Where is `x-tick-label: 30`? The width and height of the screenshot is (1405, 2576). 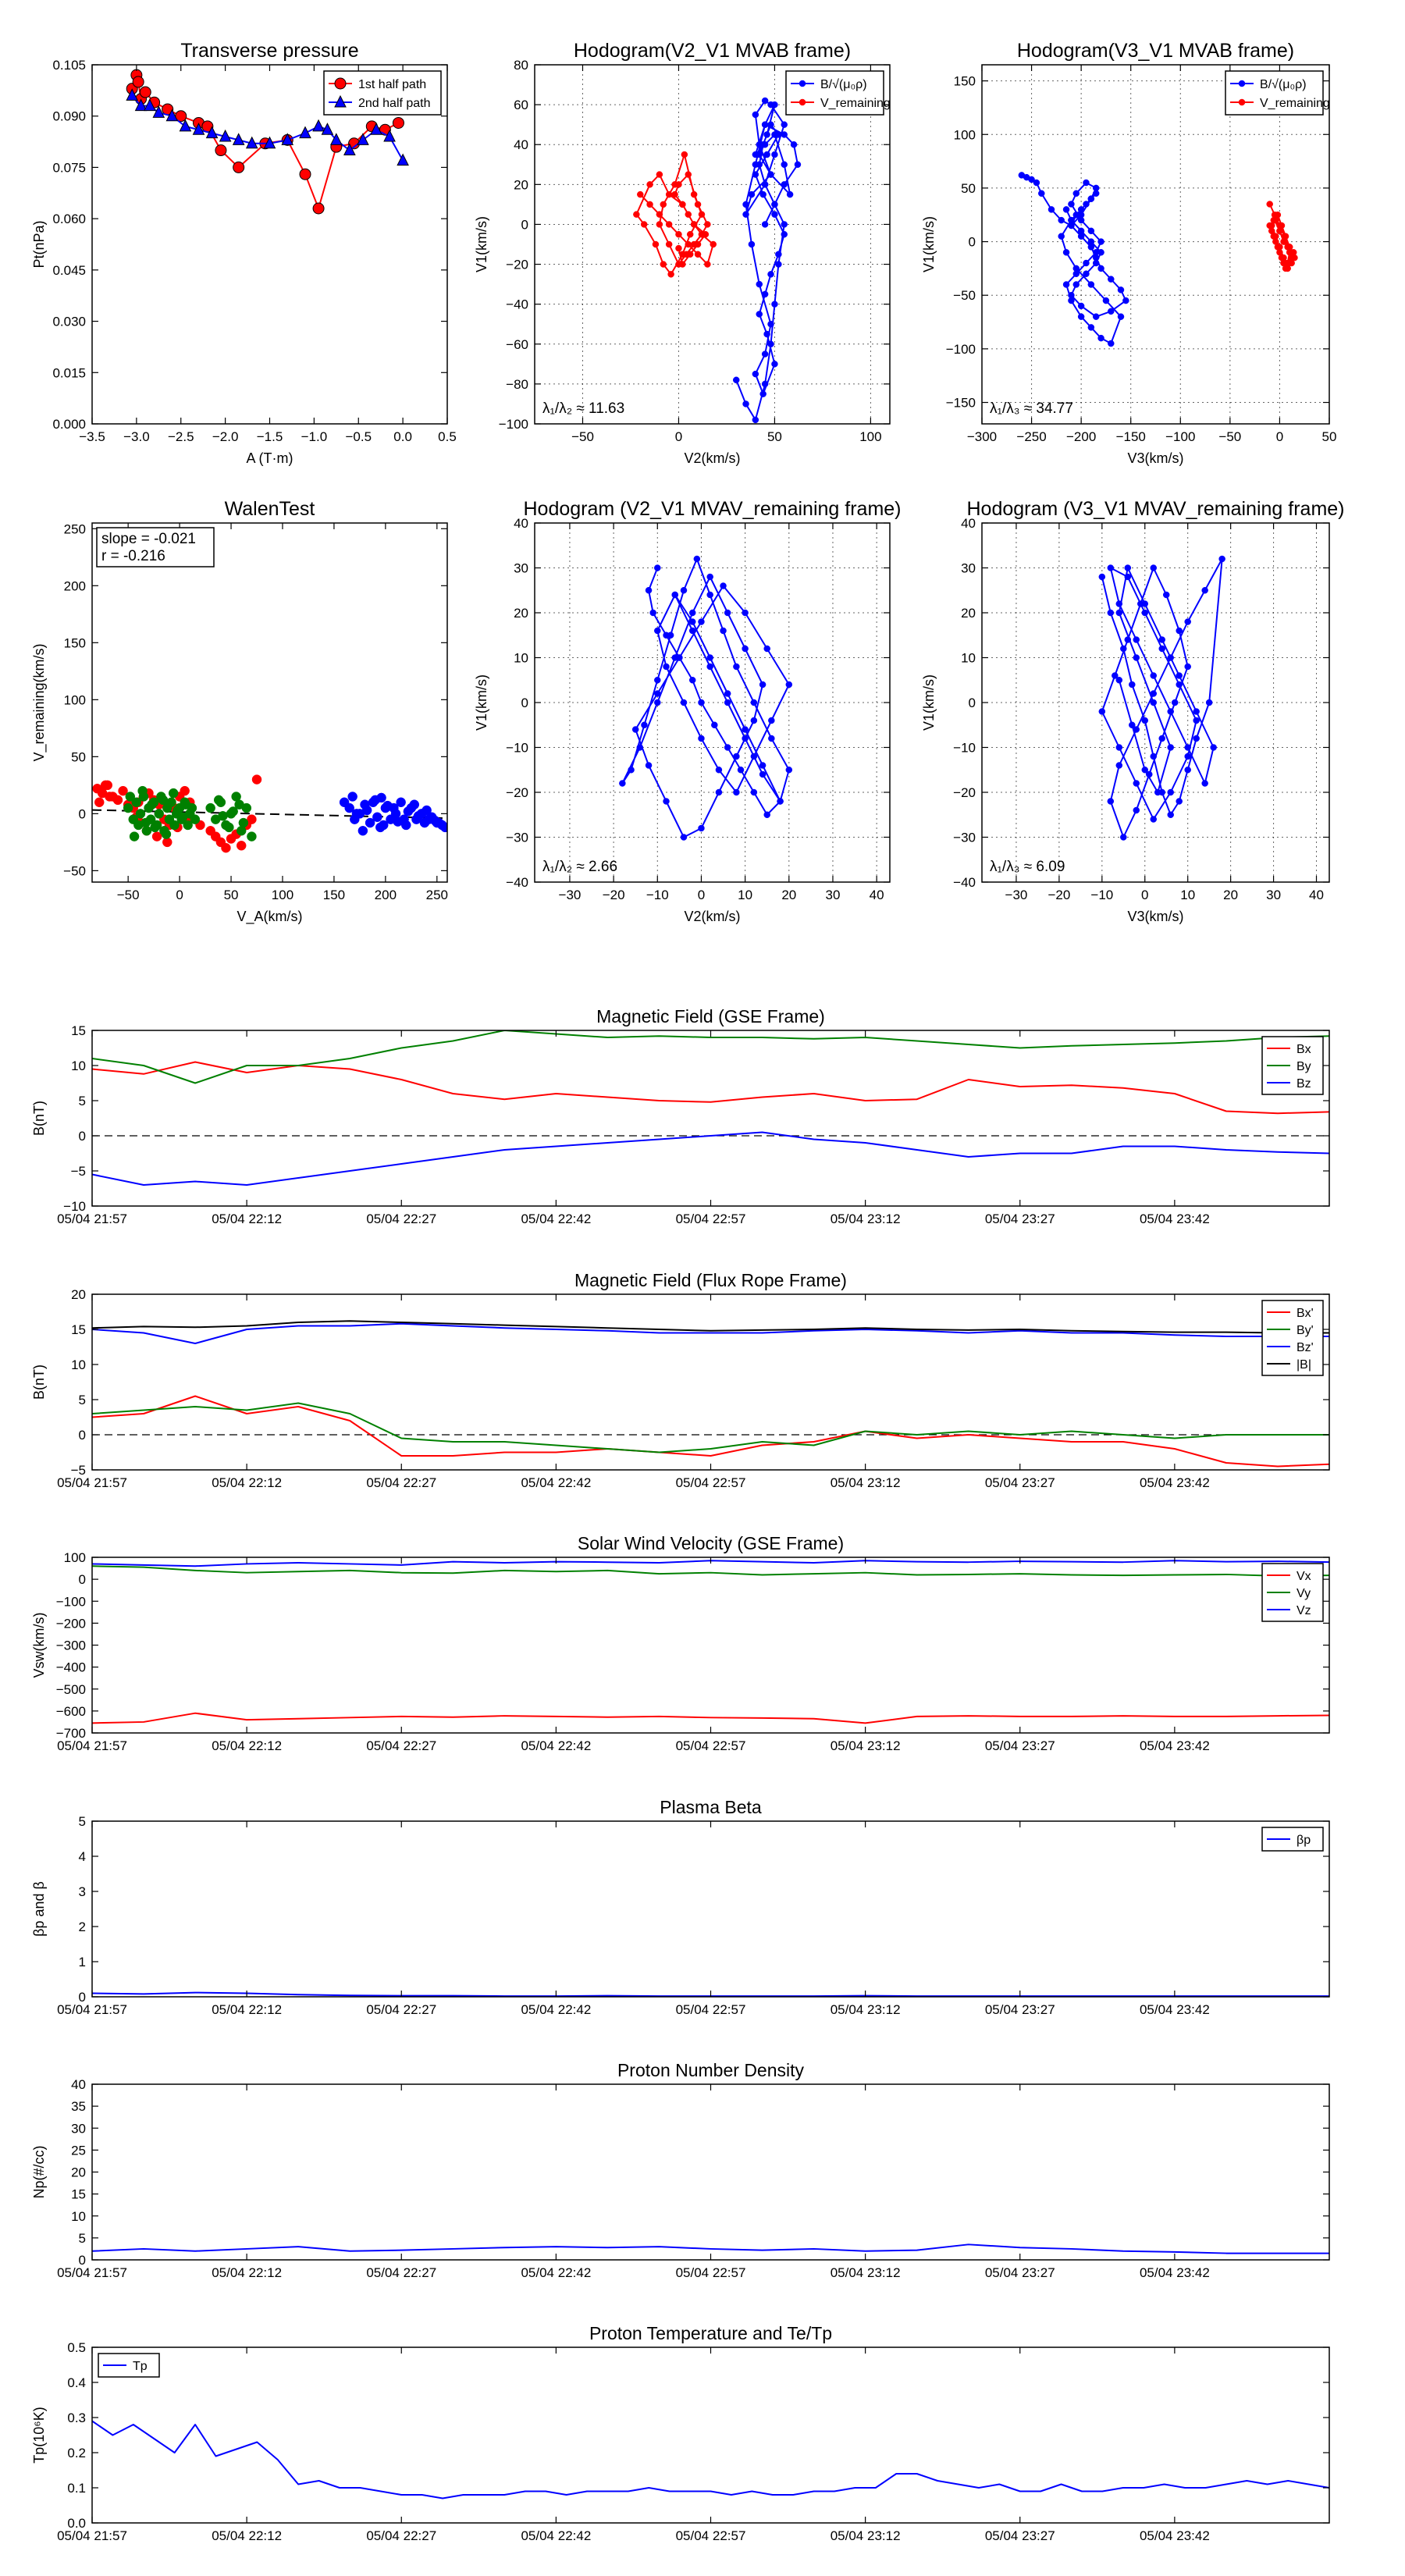 x-tick-label: 30 is located at coordinates (1274, 895).